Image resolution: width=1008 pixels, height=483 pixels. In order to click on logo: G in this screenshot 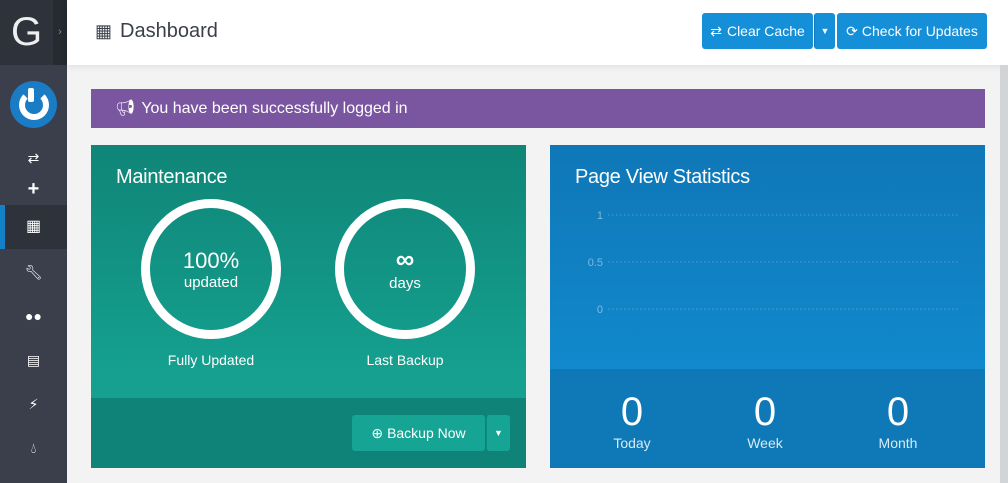, I will do `click(26, 32)`.